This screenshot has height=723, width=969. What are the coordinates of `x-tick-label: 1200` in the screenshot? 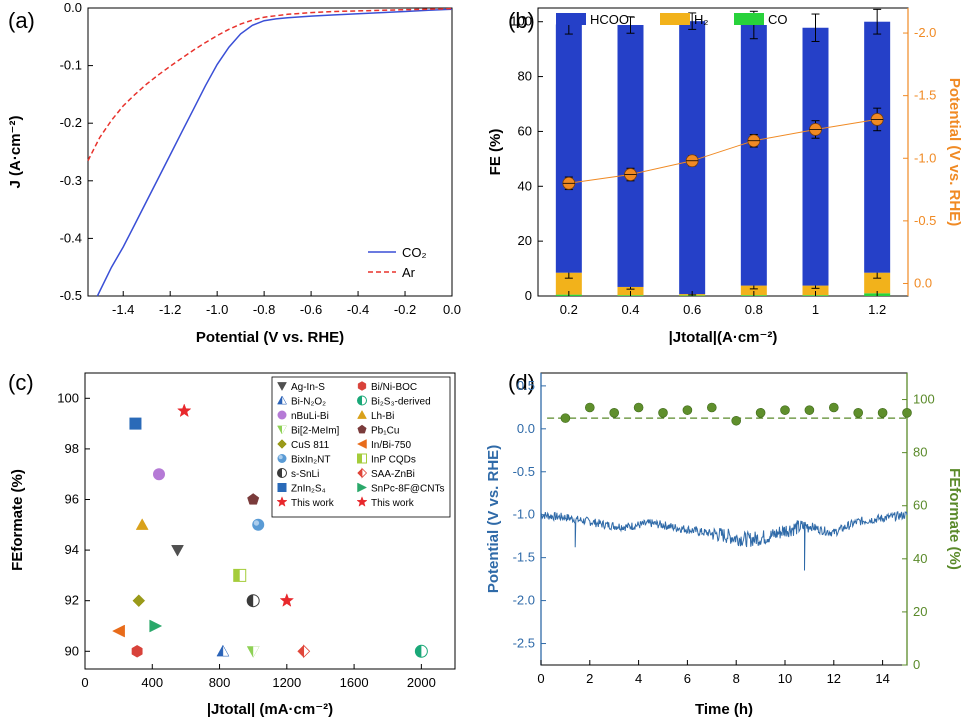 It's located at (286, 682).